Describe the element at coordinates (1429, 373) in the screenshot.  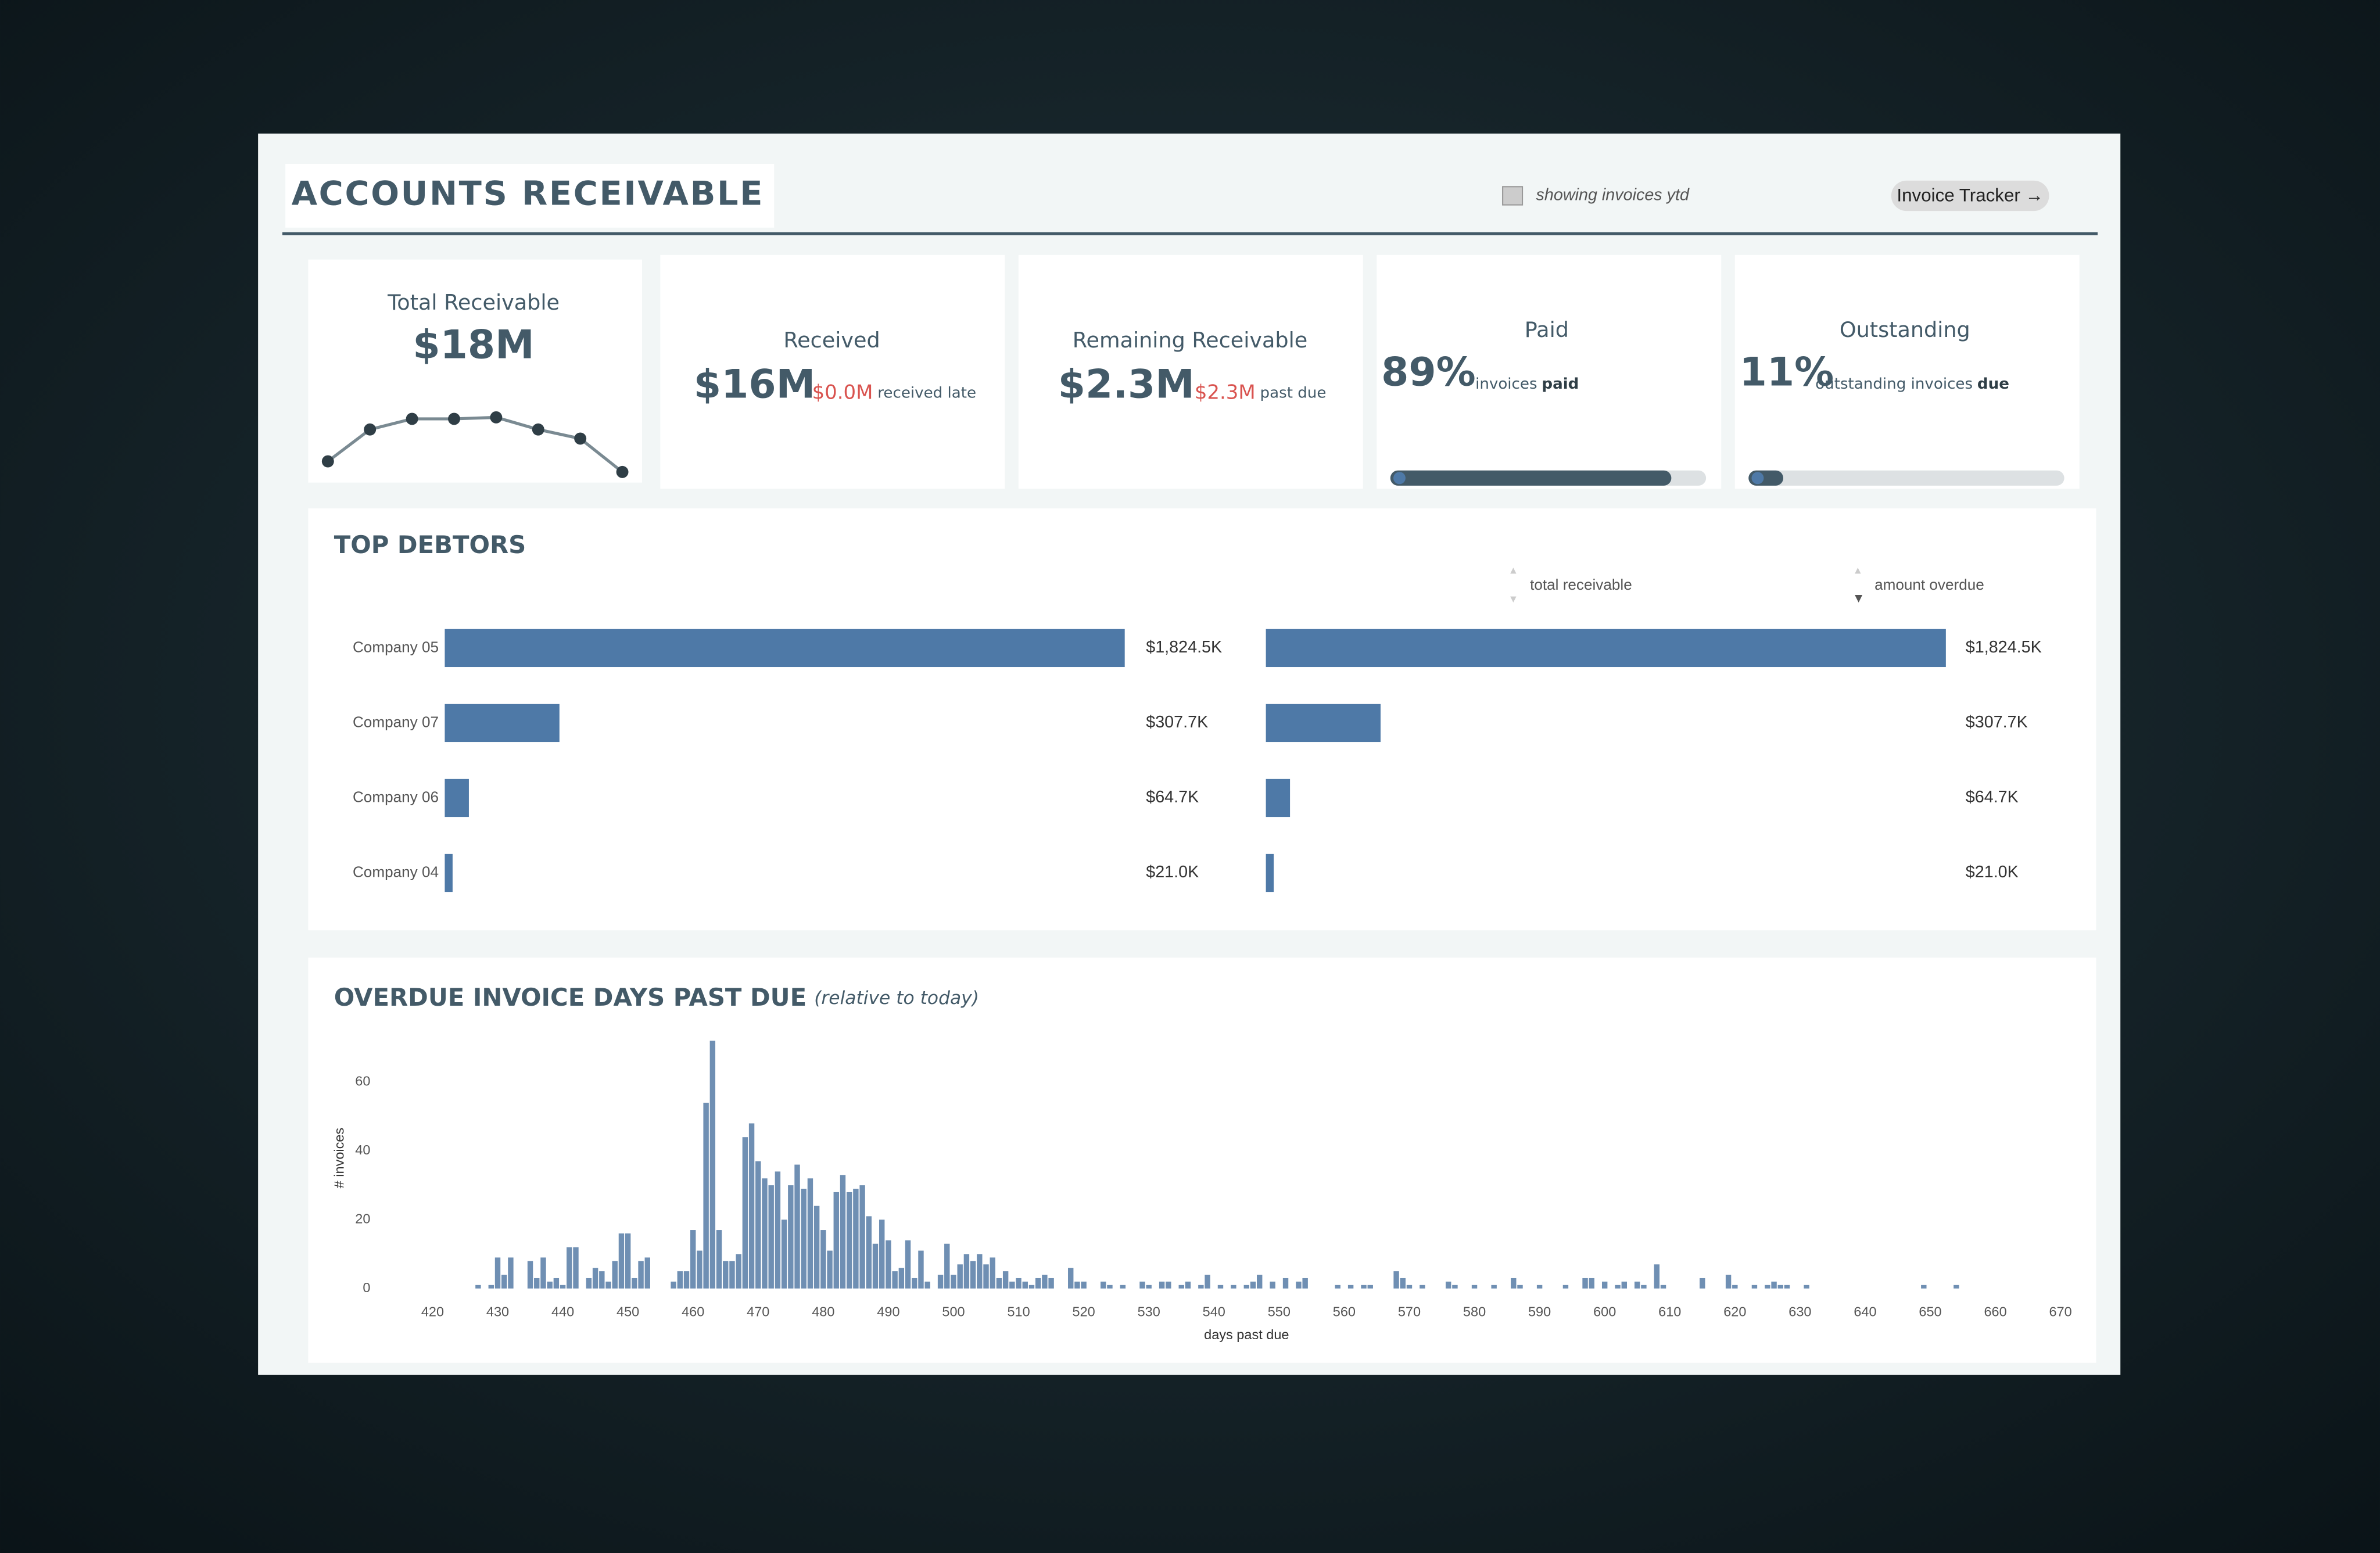
I see `kpi-value: 89%` at that location.